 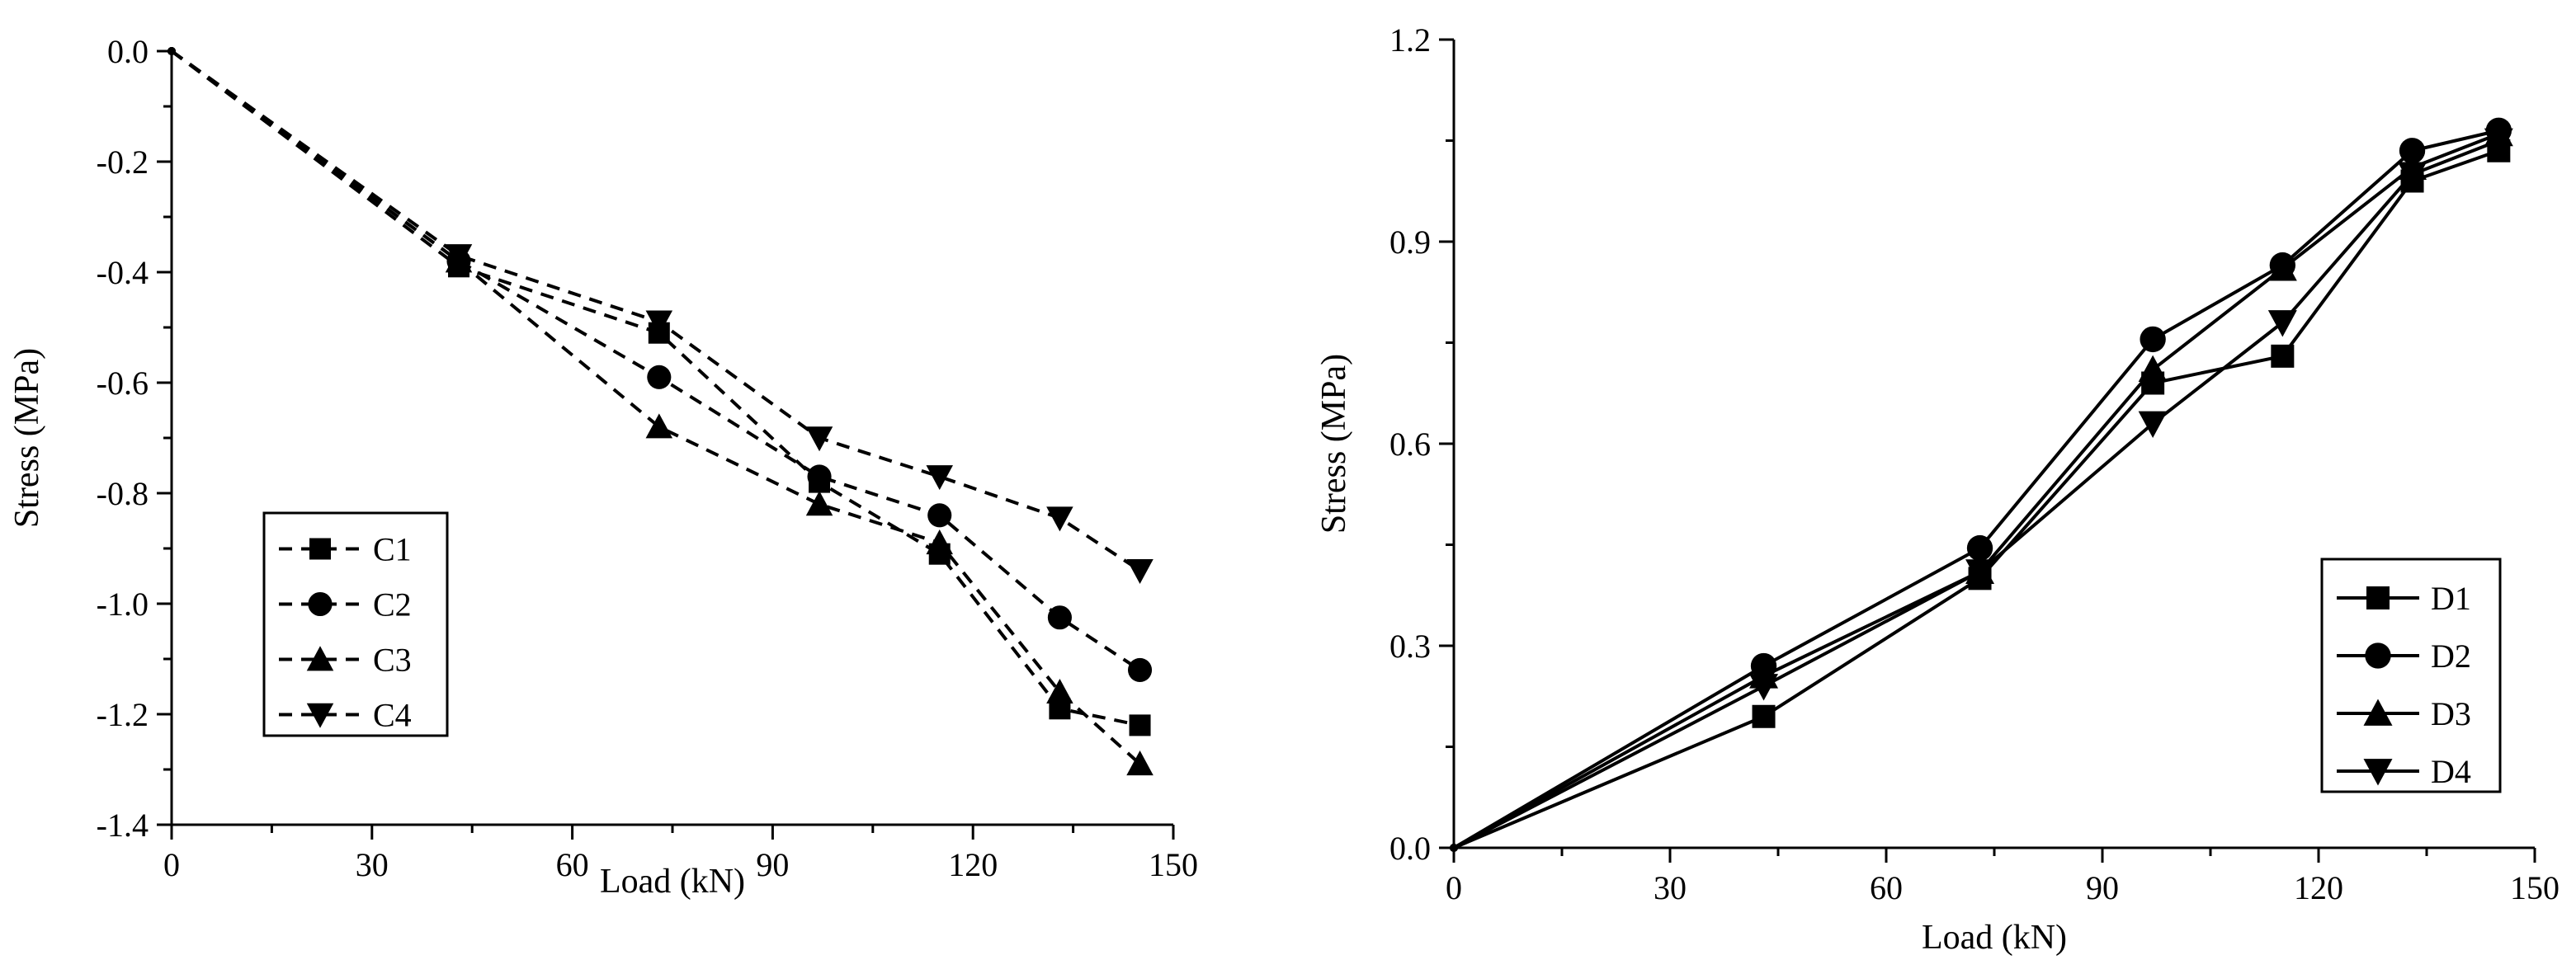 What do you see at coordinates (392, 715) in the screenshot?
I see `legend-label-C4: C4` at bounding box center [392, 715].